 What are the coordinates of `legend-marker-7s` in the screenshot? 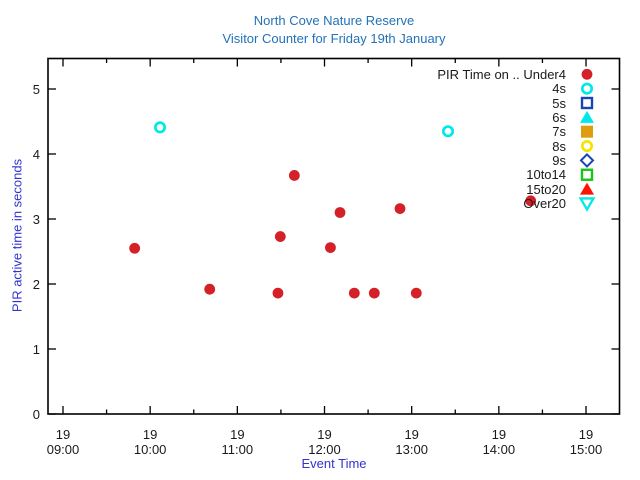 It's located at (587, 131).